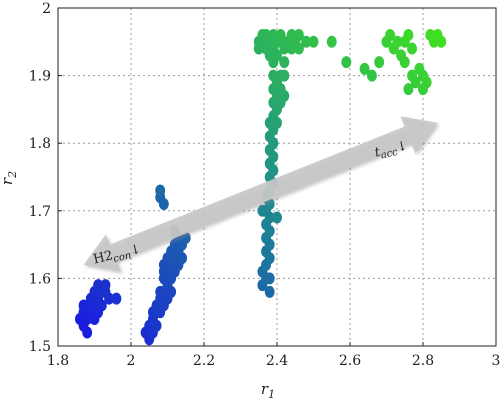  Describe the element at coordinates (423, 361) in the screenshot. I see `x-tick-label: 2.8` at that location.